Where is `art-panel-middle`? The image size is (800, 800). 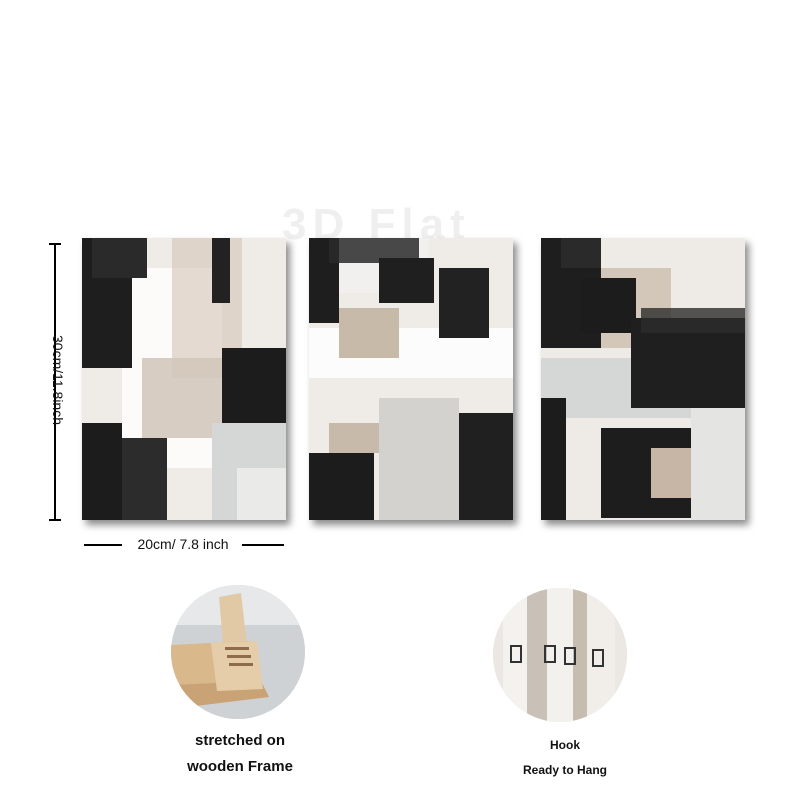 art-panel-middle is located at coordinates (411, 379).